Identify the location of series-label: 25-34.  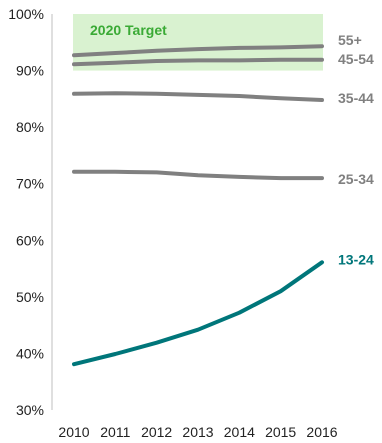
(356, 179).